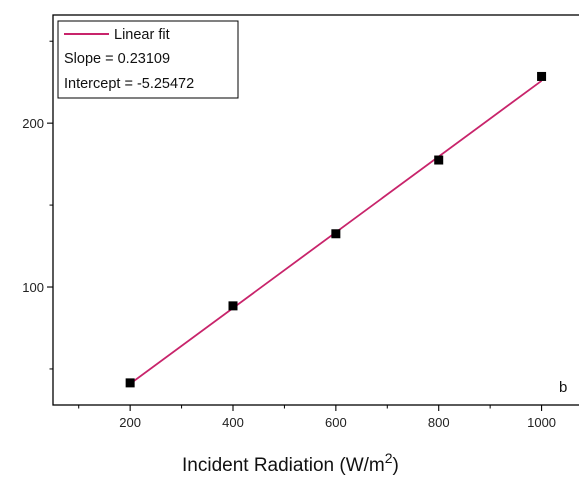 This screenshot has height=479, width=579. What do you see at coordinates (142, 35) in the screenshot?
I see `legend-fit-label: Linear fit` at bounding box center [142, 35].